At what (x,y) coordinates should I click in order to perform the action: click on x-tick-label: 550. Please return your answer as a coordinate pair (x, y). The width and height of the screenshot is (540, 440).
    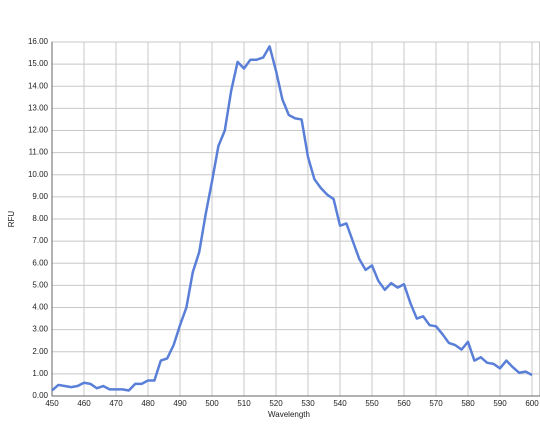
    Looking at the image, I should click on (372, 403).